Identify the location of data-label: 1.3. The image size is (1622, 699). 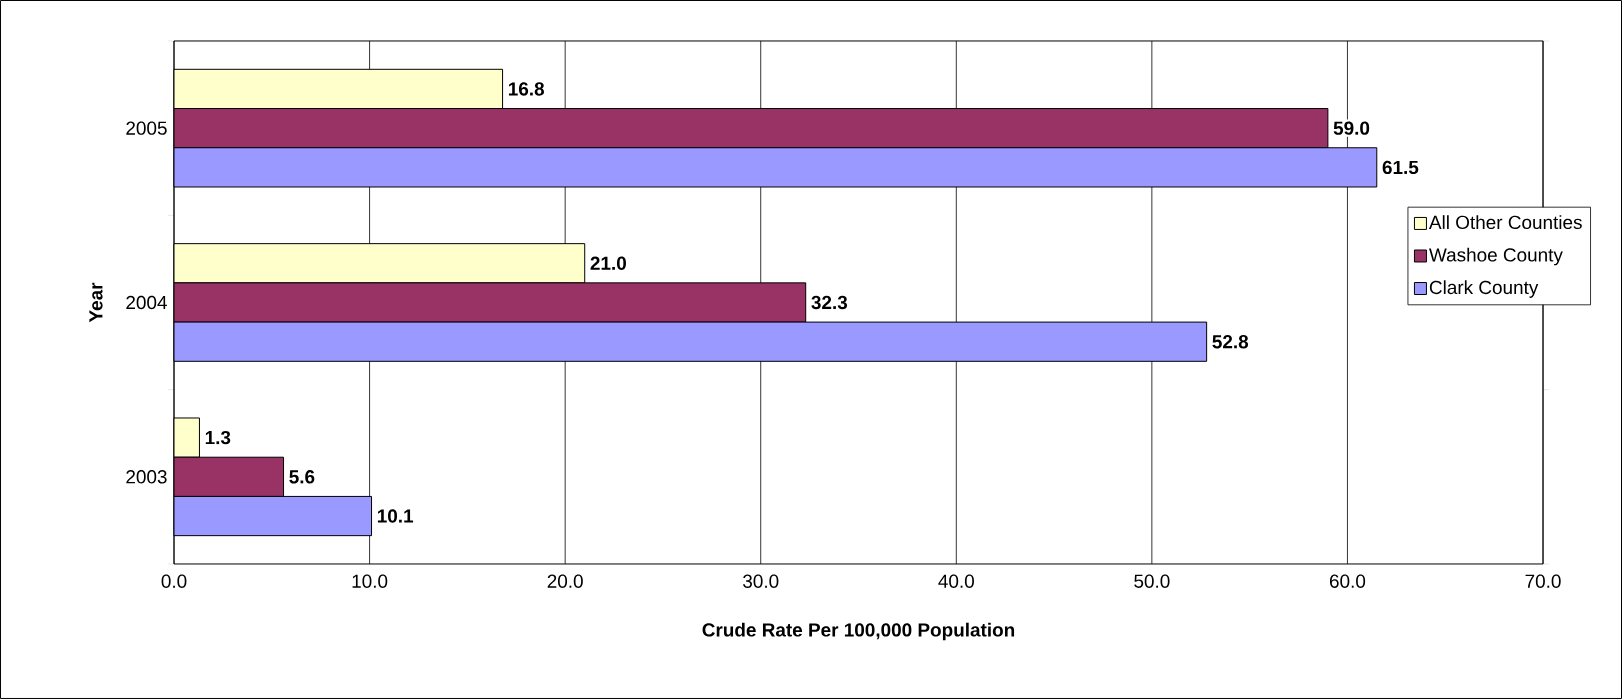
(218, 437).